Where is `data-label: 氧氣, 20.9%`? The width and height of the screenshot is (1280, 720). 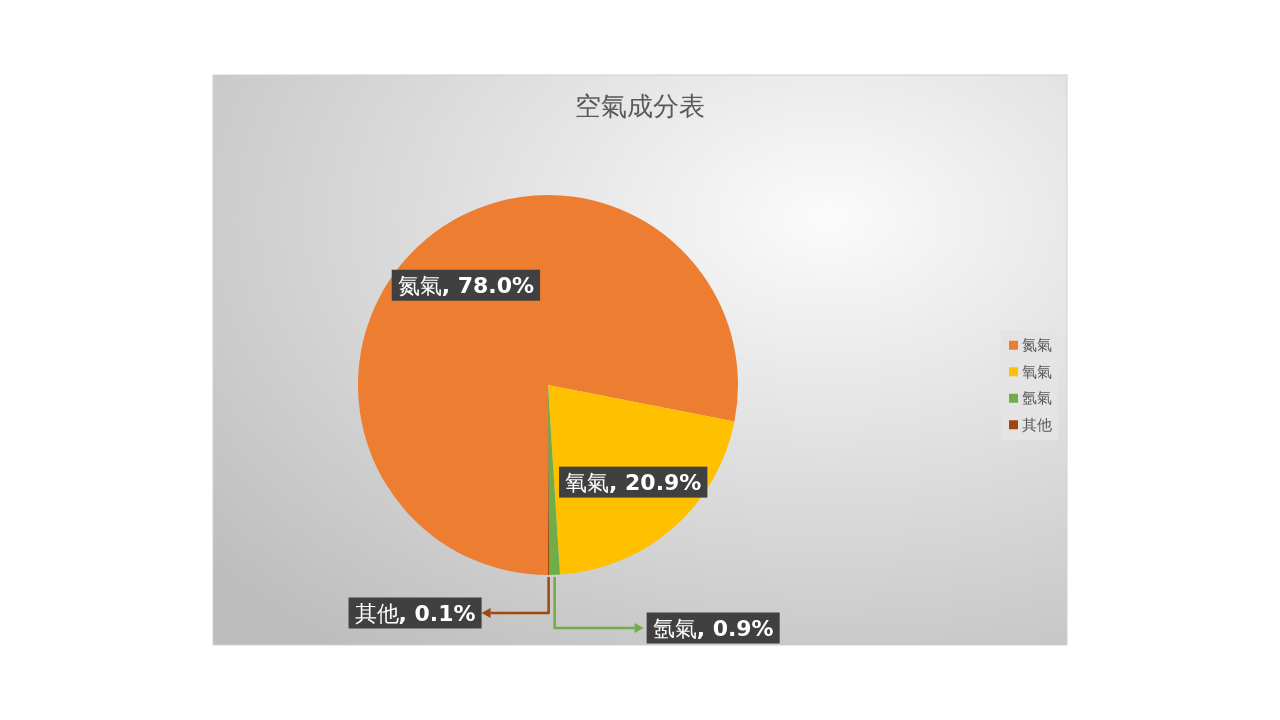 data-label: 氧氣, 20.9% is located at coordinates (633, 482).